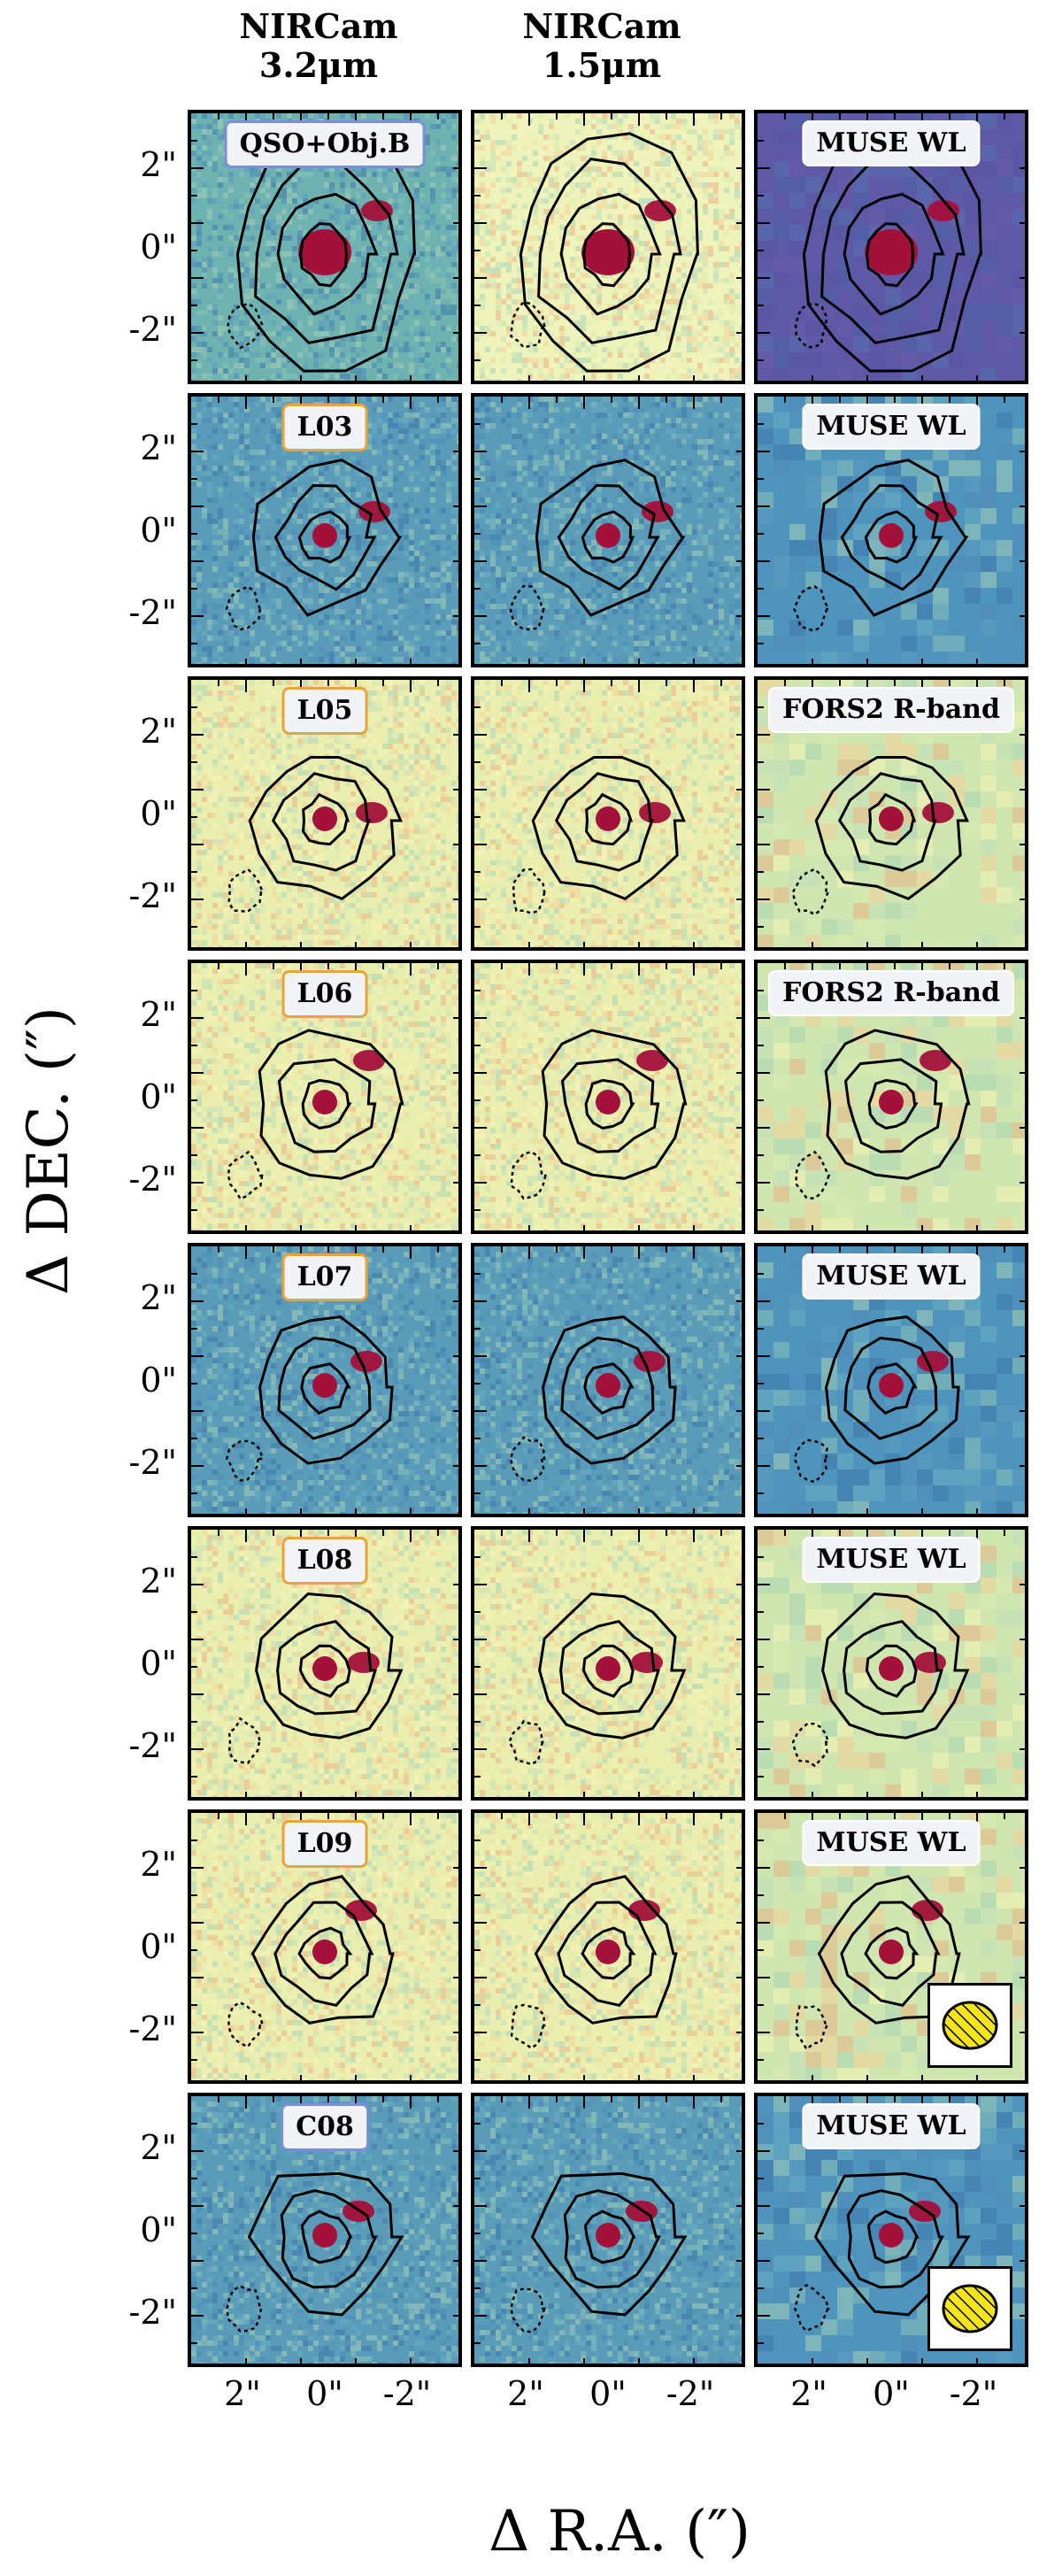 The image size is (1062, 2576). Describe the element at coordinates (970, 2308) in the screenshot. I see `beam-ellipse` at that location.